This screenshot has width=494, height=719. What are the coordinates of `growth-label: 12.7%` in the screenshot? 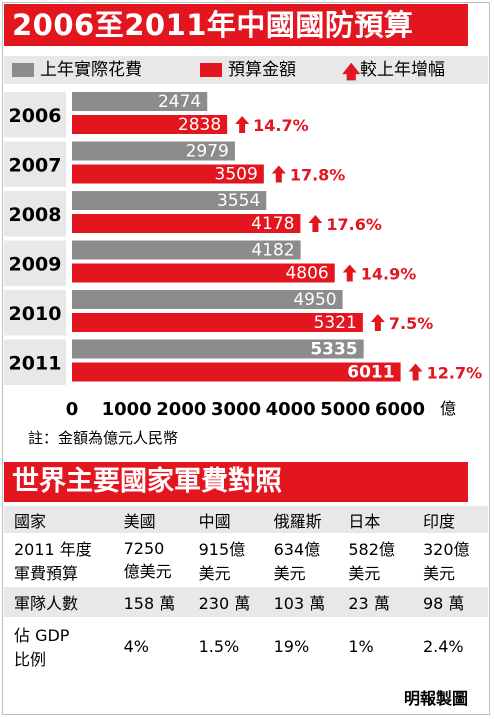 It's located at (455, 373).